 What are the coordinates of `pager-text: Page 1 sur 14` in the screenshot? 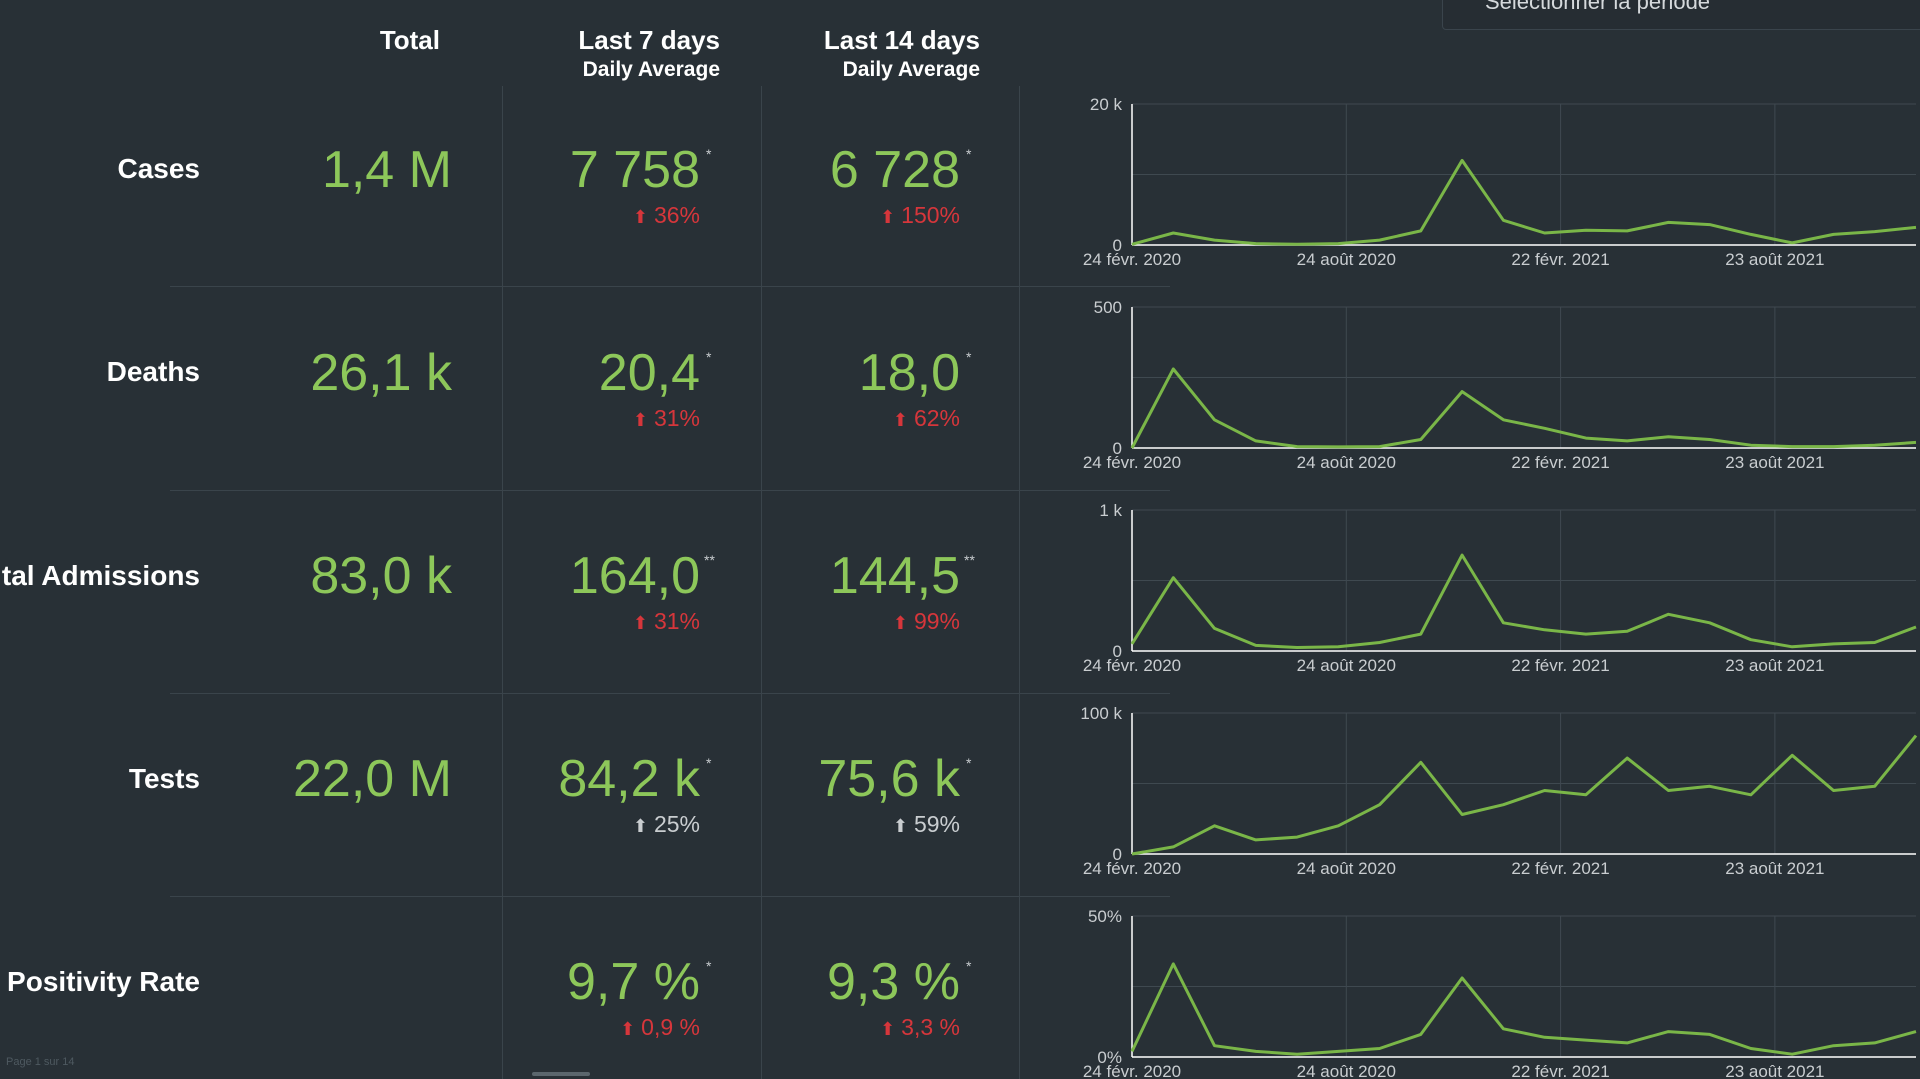 It's located at (40, 1062).